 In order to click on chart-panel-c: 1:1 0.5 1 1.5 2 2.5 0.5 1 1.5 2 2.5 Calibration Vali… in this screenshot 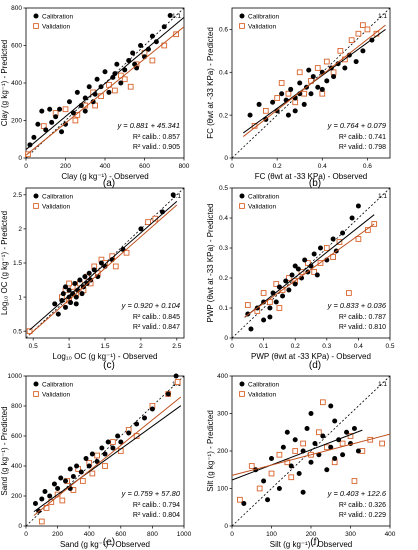, I will do `click(92, 279)`.